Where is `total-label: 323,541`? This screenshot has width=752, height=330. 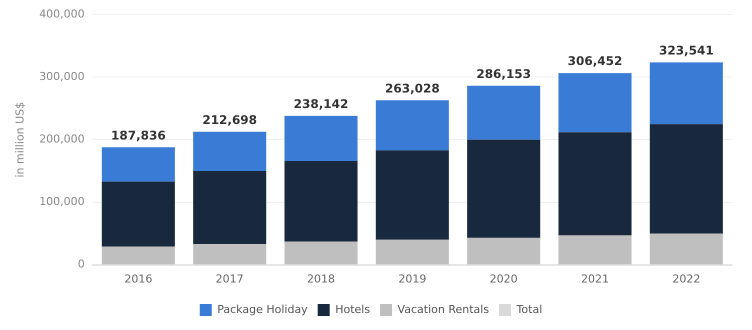 total-label: 323,541 is located at coordinates (686, 51).